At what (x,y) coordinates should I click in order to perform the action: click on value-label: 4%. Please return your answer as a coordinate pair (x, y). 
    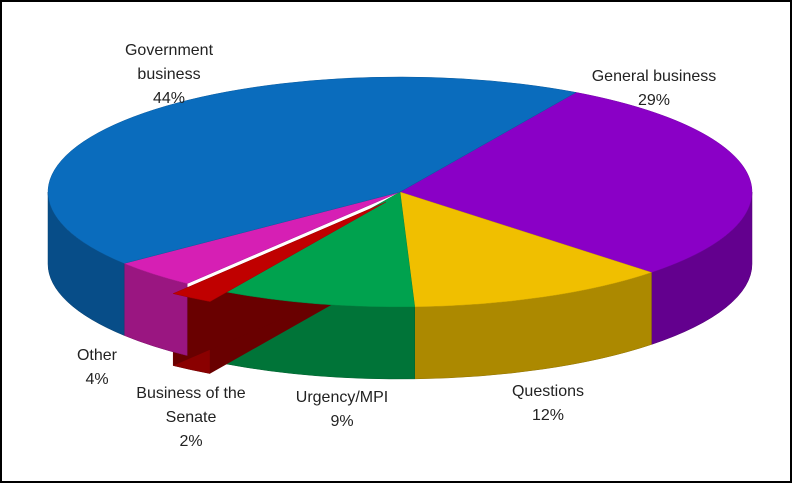
    Looking at the image, I should click on (97, 379).